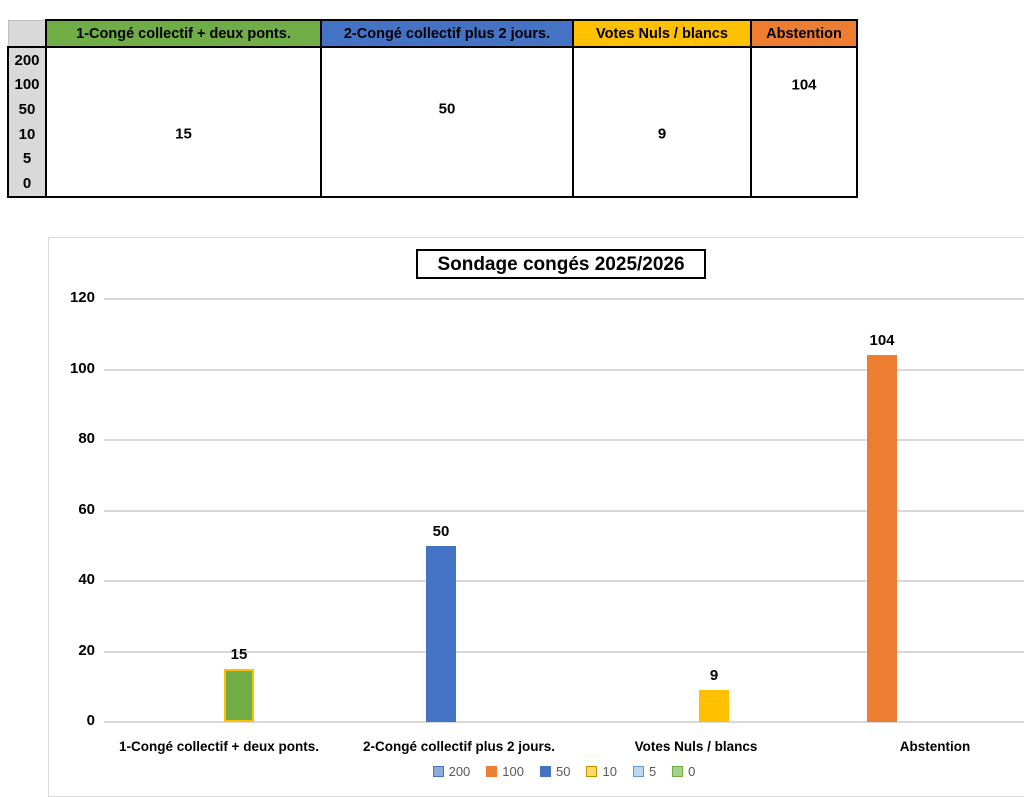 This screenshot has height=797, width=1024. Describe the element at coordinates (86, 579) in the screenshot. I see `y-axis-label: 40` at that location.